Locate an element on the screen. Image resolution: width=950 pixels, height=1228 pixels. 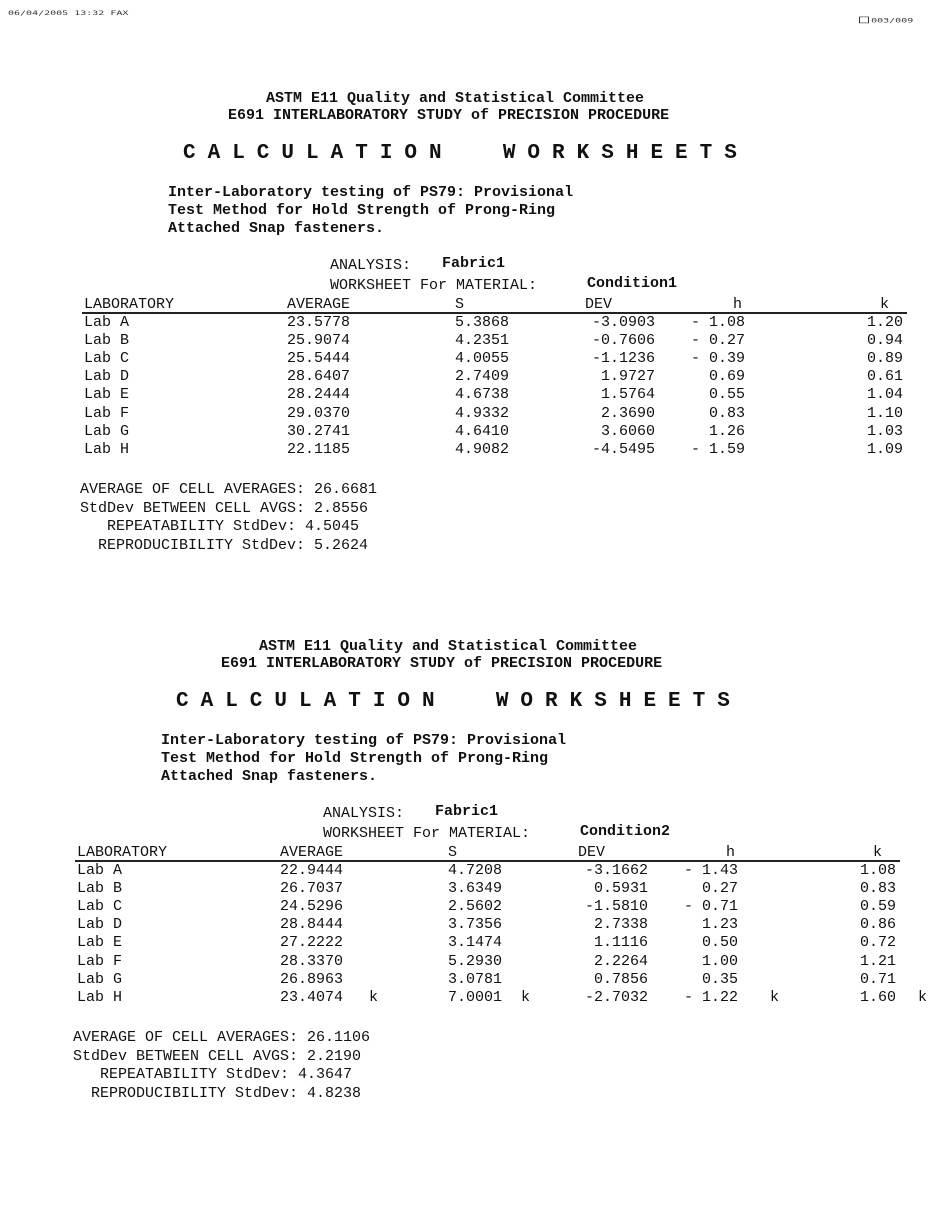
cell-average: 28.6407 is located at coordinates (319, 377).